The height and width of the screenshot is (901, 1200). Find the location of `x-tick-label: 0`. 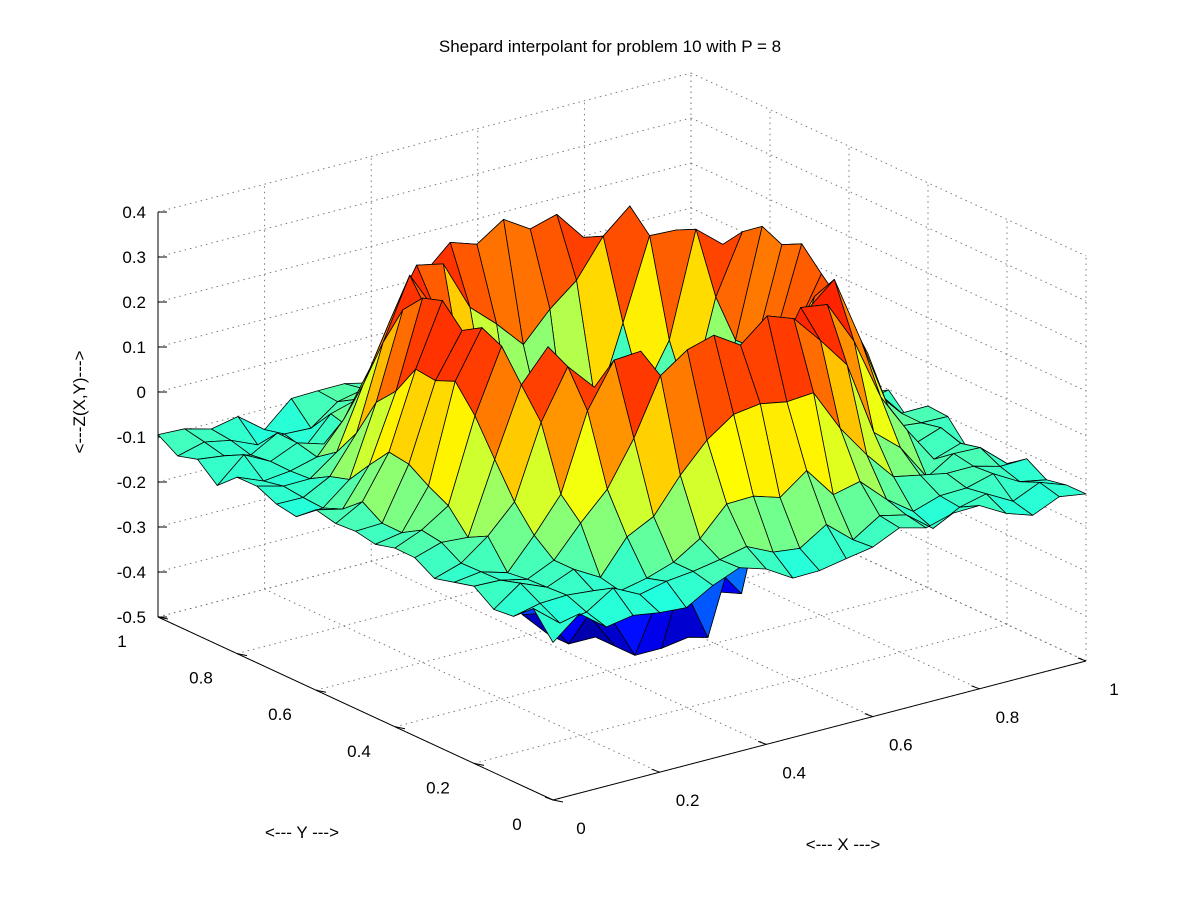

x-tick-label: 0 is located at coordinates (580, 828).